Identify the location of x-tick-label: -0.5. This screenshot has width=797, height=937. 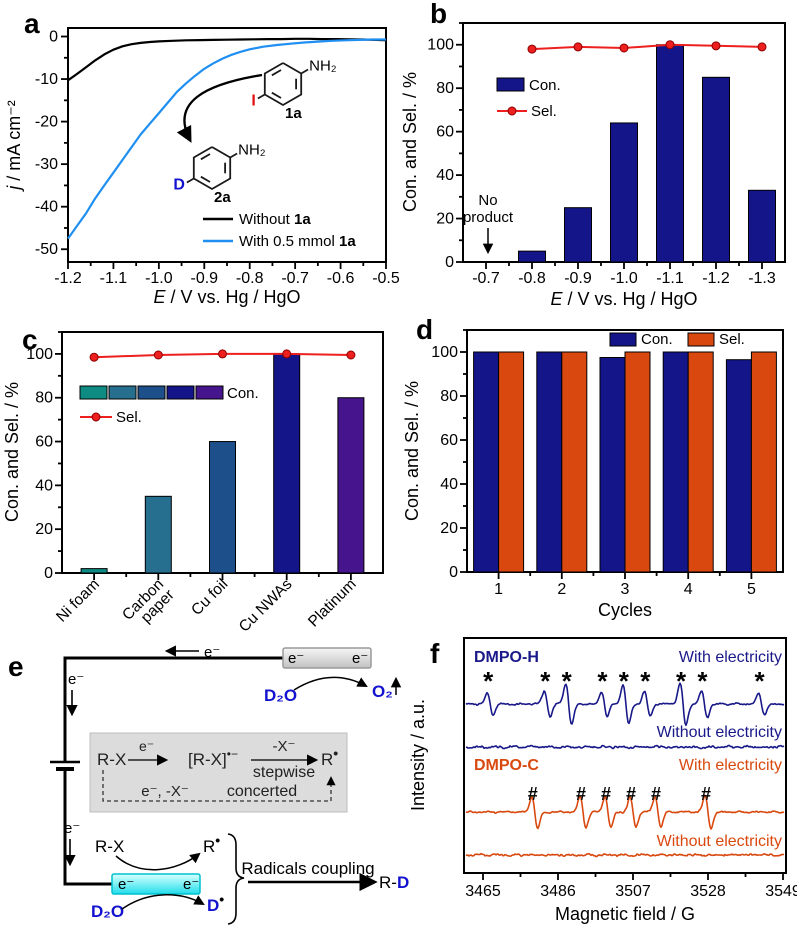
(386, 278).